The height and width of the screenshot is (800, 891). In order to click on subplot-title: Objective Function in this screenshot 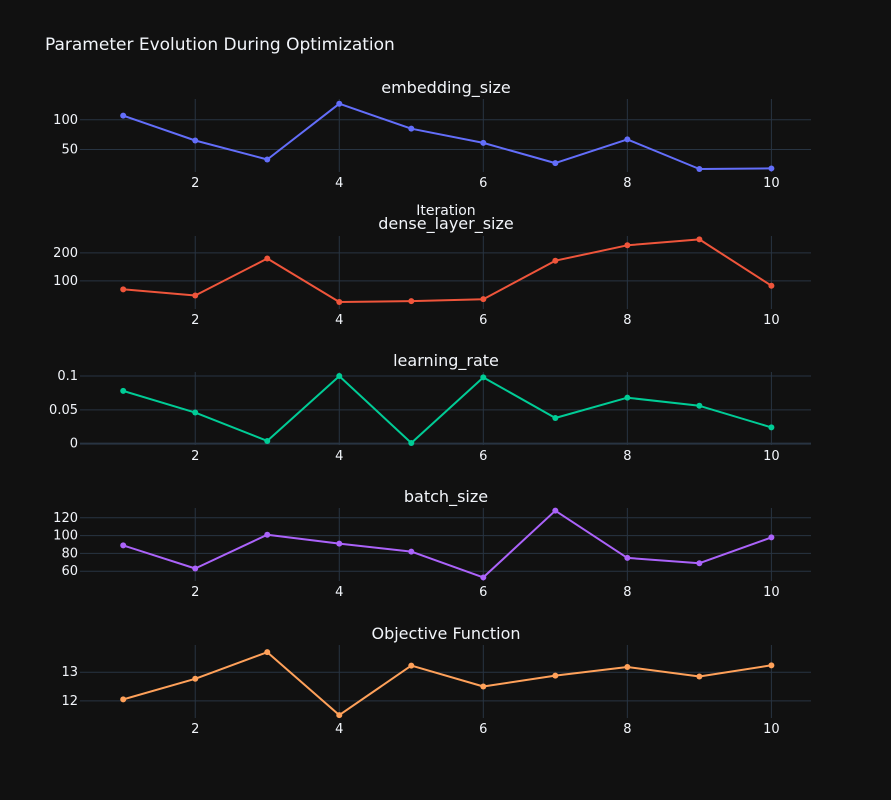, I will do `click(445, 633)`.